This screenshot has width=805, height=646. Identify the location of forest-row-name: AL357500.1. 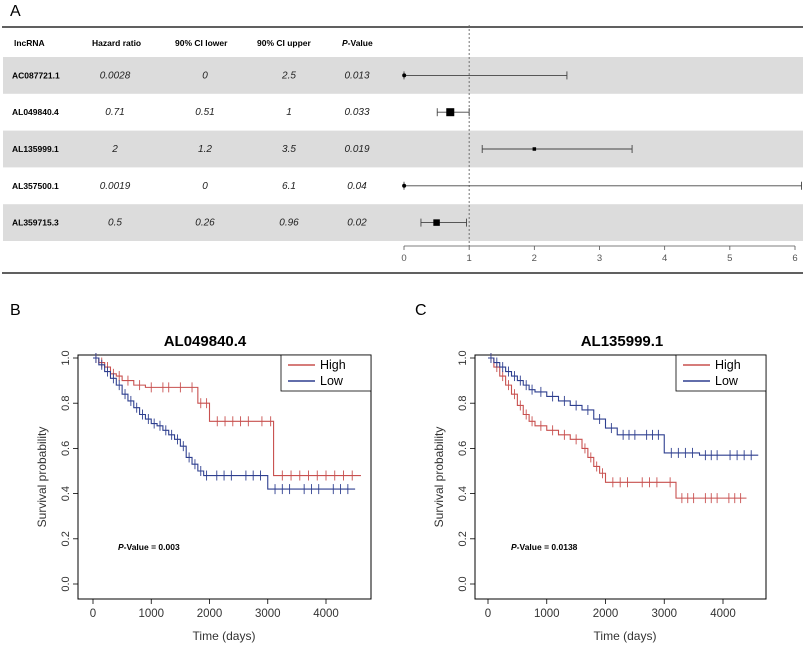
(35, 186).